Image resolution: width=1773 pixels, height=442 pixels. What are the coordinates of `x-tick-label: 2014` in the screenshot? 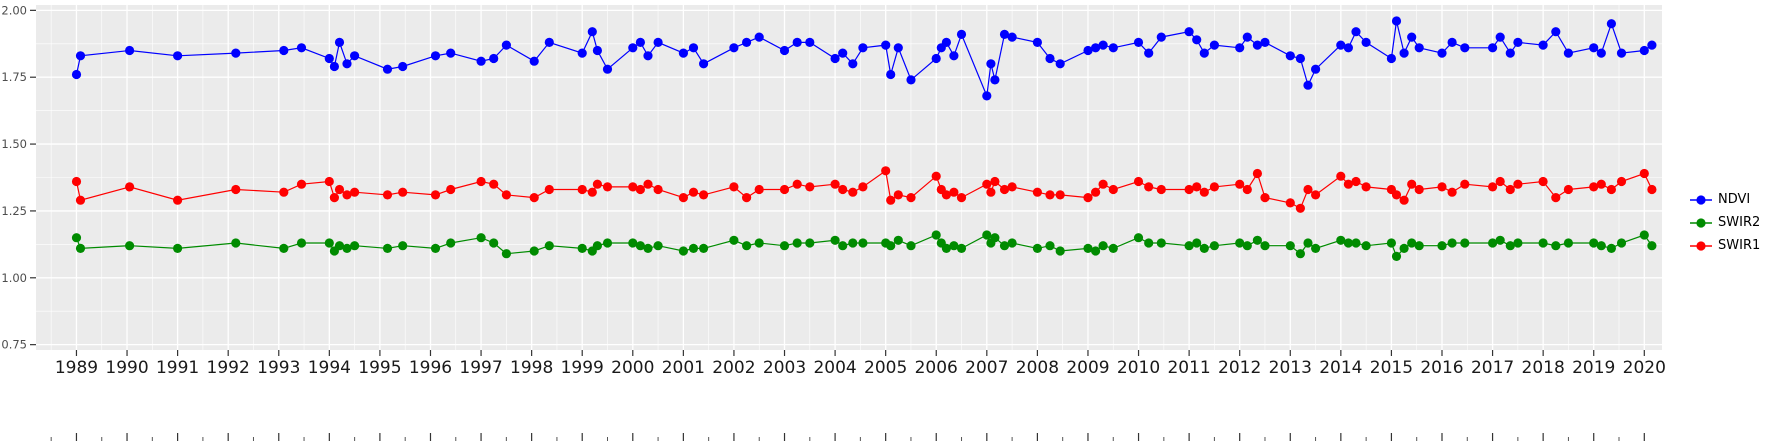 It's located at (1340, 368).